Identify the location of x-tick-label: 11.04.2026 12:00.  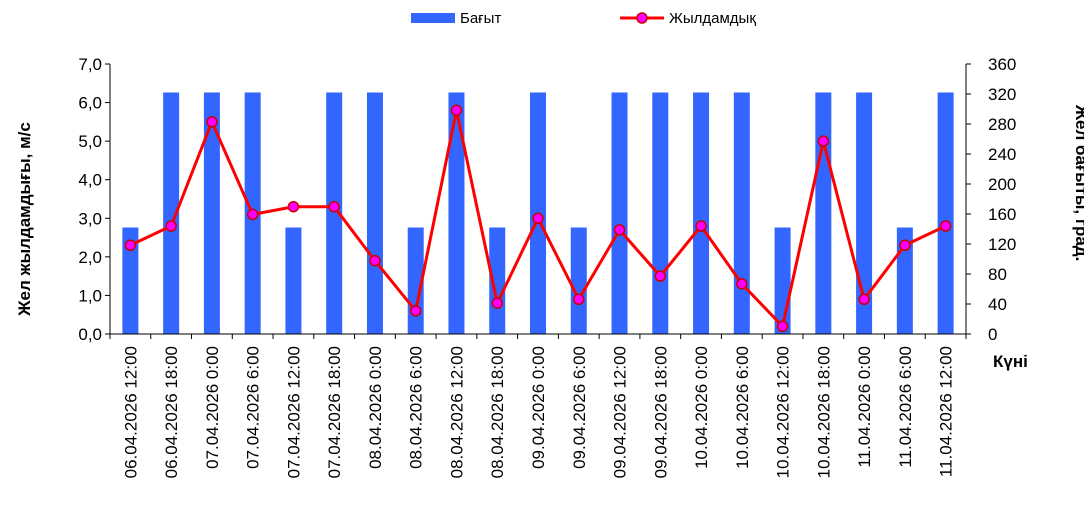
(946, 411).